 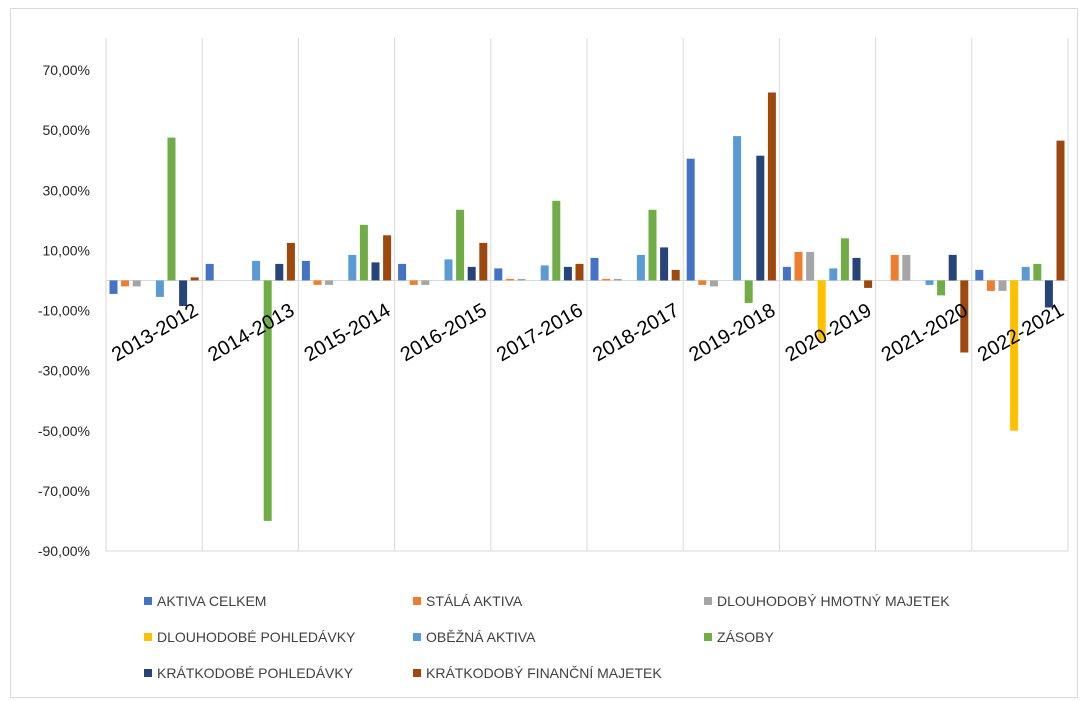 What do you see at coordinates (348, 332) in the screenshot?
I see `category-label: 2015-2014` at bounding box center [348, 332].